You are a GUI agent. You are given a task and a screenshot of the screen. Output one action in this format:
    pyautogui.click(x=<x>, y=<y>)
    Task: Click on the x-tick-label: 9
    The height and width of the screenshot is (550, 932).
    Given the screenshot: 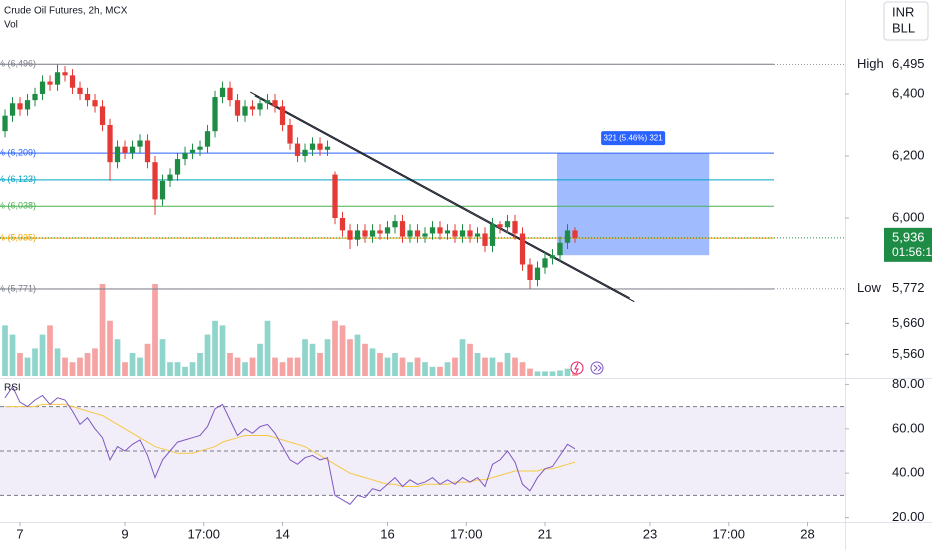 What is the action you would take?
    pyautogui.click(x=124, y=533)
    